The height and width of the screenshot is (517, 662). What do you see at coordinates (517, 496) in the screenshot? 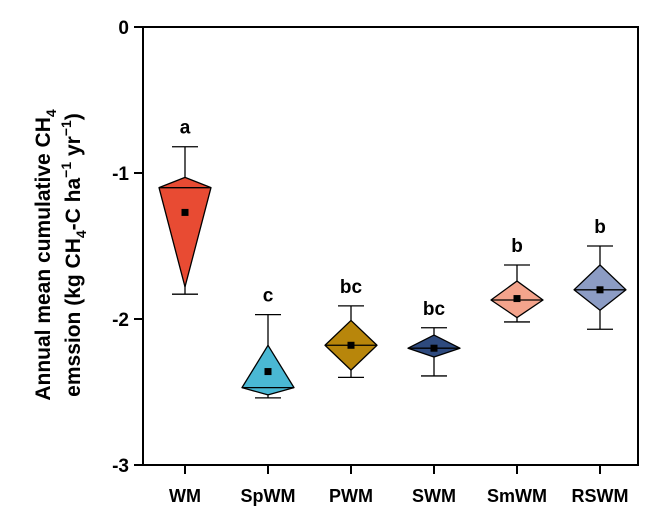
I see `x-tick-label: SmWM` at bounding box center [517, 496].